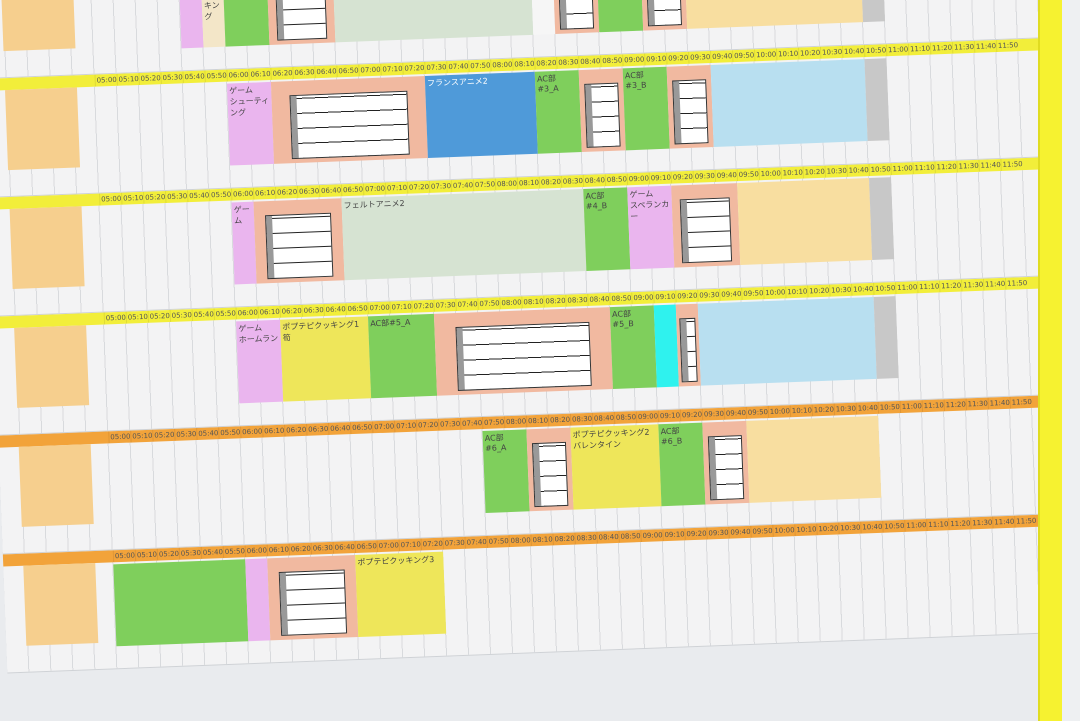 The image size is (1080, 721). Describe the element at coordinates (506, 471) in the screenshot. I see `schedule-block: AC部#6_A` at that location.